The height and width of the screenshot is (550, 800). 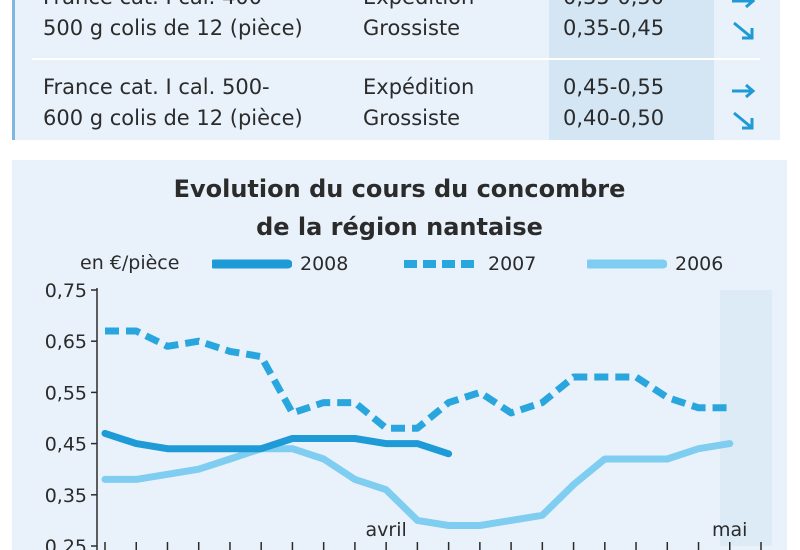 What do you see at coordinates (324, 264) in the screenshot?
I see `legend-label-2008: 2008` at bounding box center [324, 264].